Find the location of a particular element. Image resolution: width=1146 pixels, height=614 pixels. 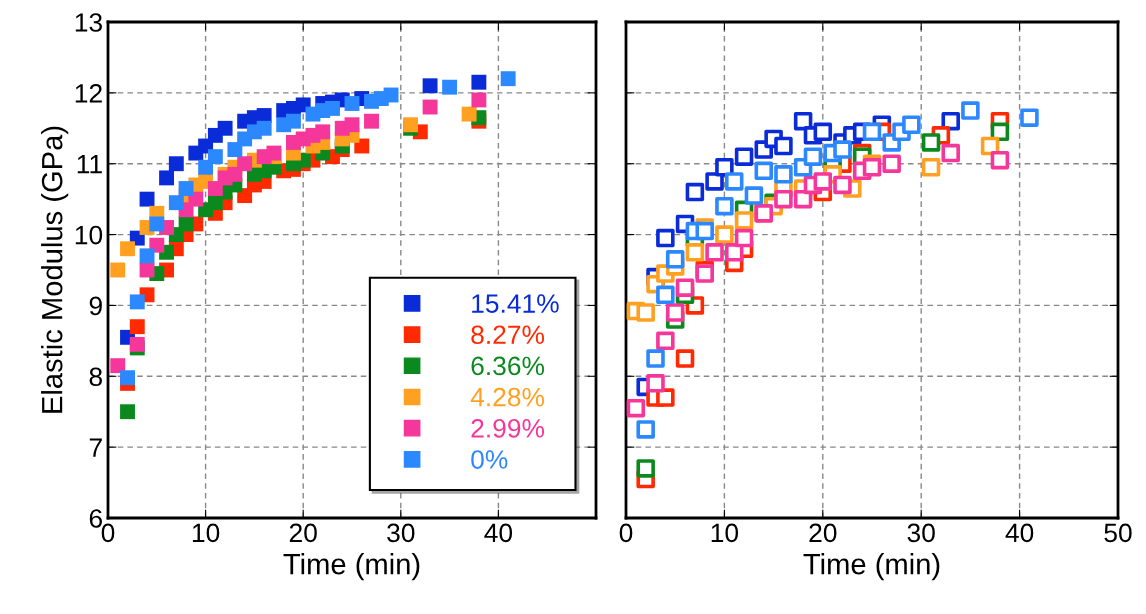

y-tick-label: 12 is located at coordinates (88, 93).